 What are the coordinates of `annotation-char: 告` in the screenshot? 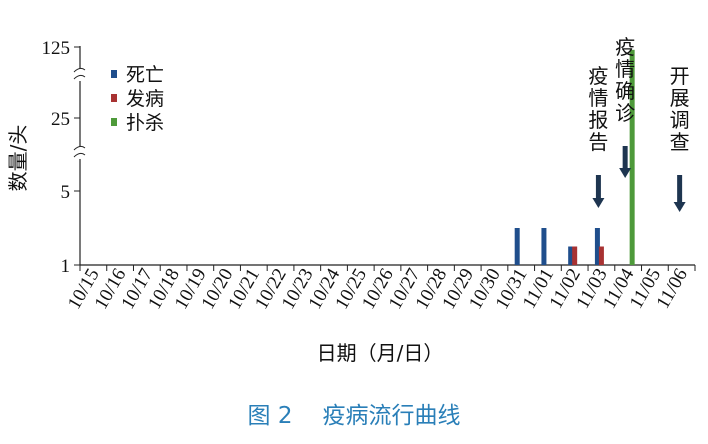 It's located at (598, 142).